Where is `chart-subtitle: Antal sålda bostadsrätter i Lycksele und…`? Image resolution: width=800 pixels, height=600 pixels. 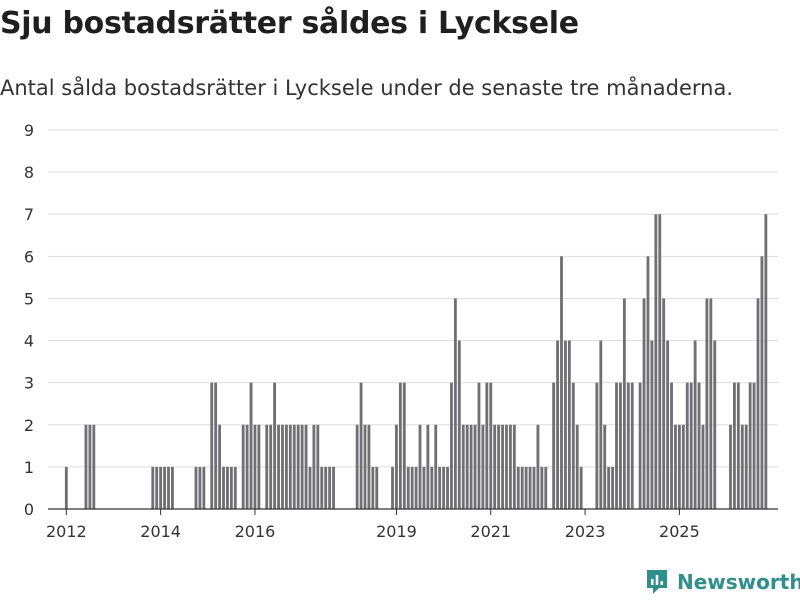 chart-subtitle: Antal sålda bostadsrätter i Lycksele und… is located at coordinates (366, 88).